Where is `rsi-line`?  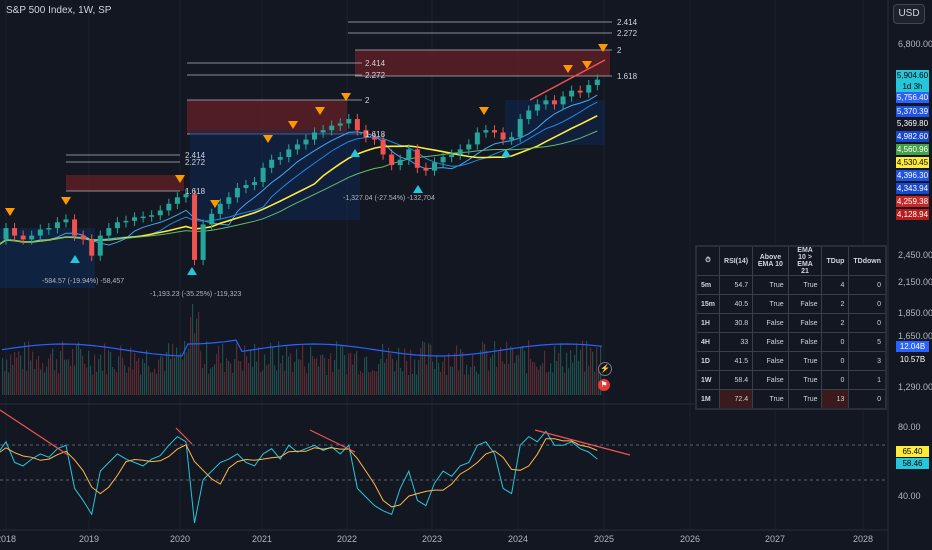
rsi-line is located at coordinates (299, 476).